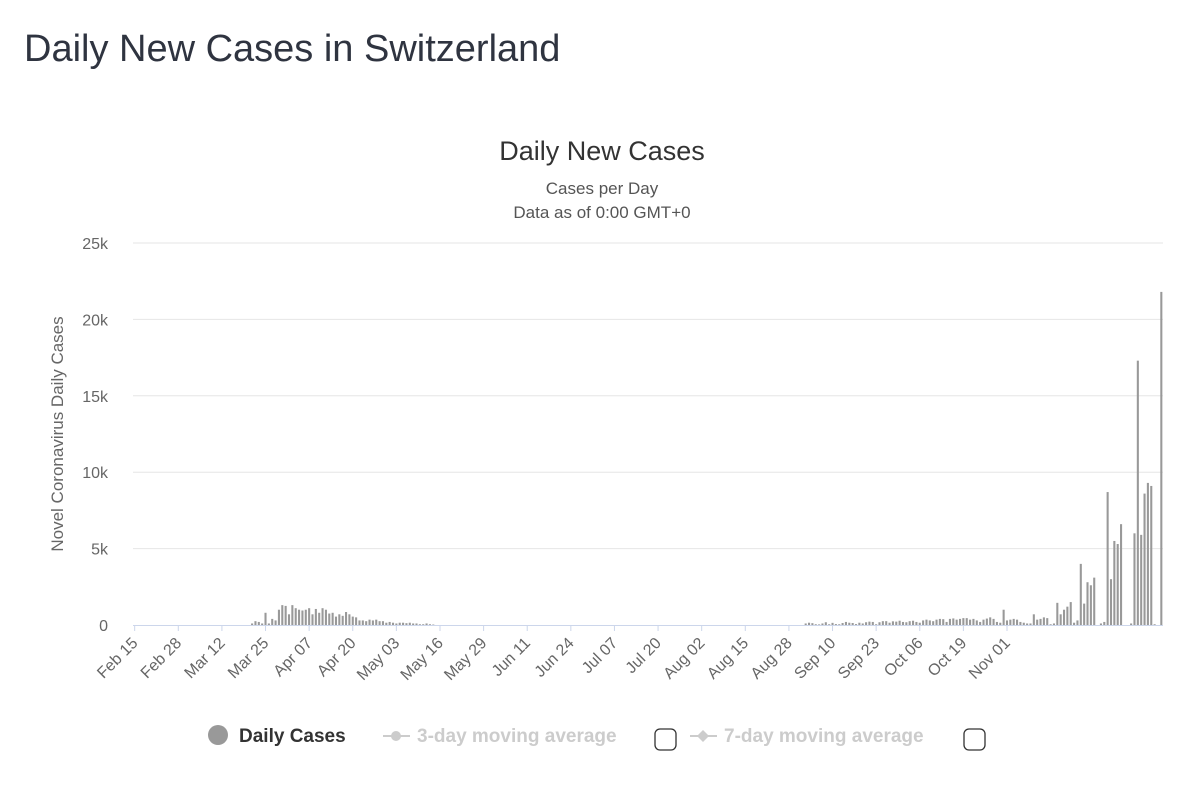  Describe the element at coordinates (500, 736) in the screenshot. I see `legend-item-3-day-average: 3-day moving average` at that location.